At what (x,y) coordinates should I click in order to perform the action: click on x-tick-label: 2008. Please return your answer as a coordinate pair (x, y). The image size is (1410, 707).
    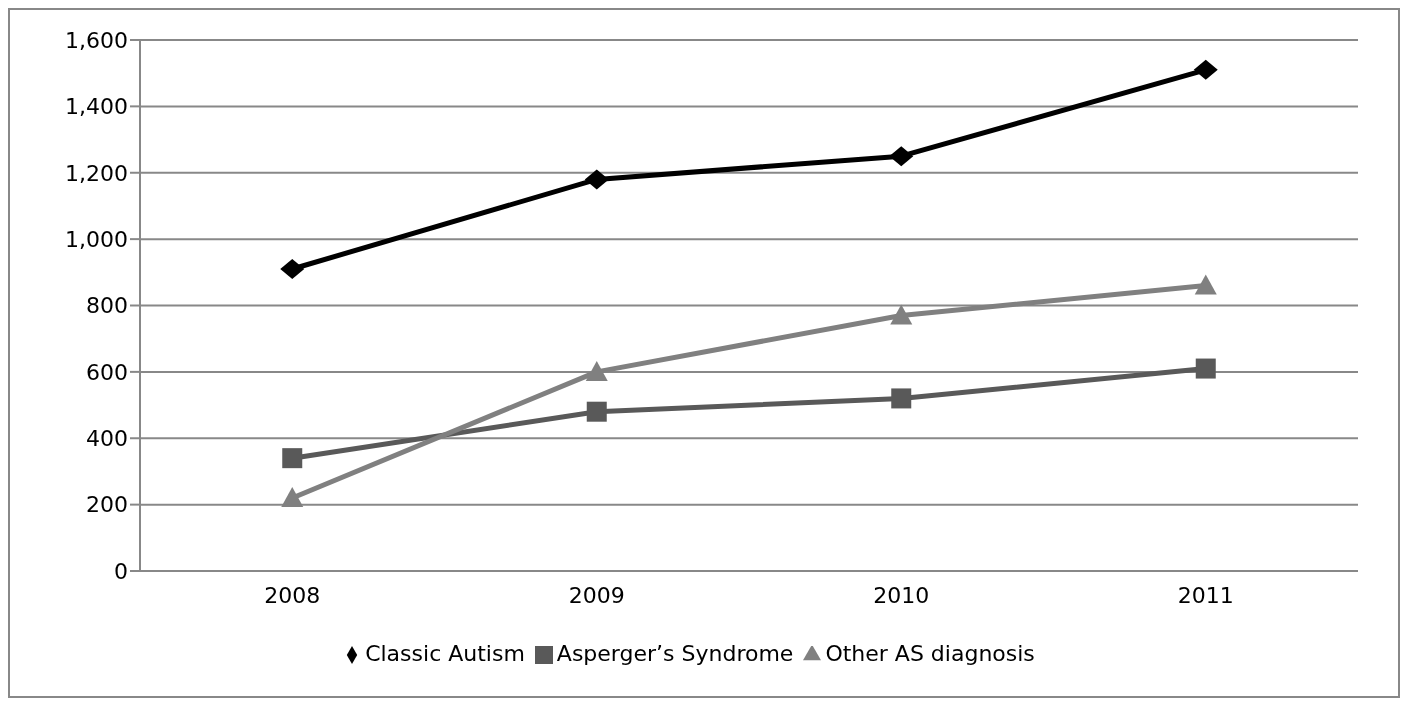
    Looking at the image, I should click on (292, 595).